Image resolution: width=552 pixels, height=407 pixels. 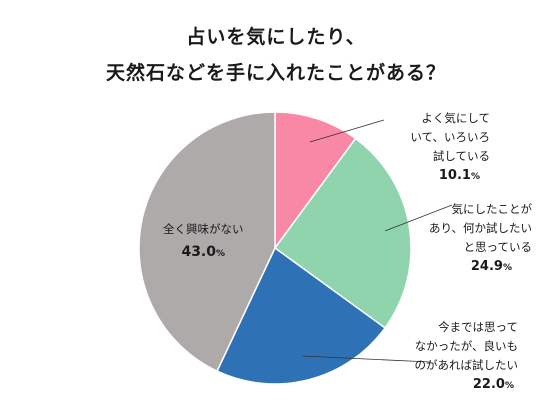 What do you see at coordinates (450, 148) in the screenshot?
I see `slice-label-0: よく気にして いて、いろいろ 試している 10.1%` at bounding box center [450, 148].